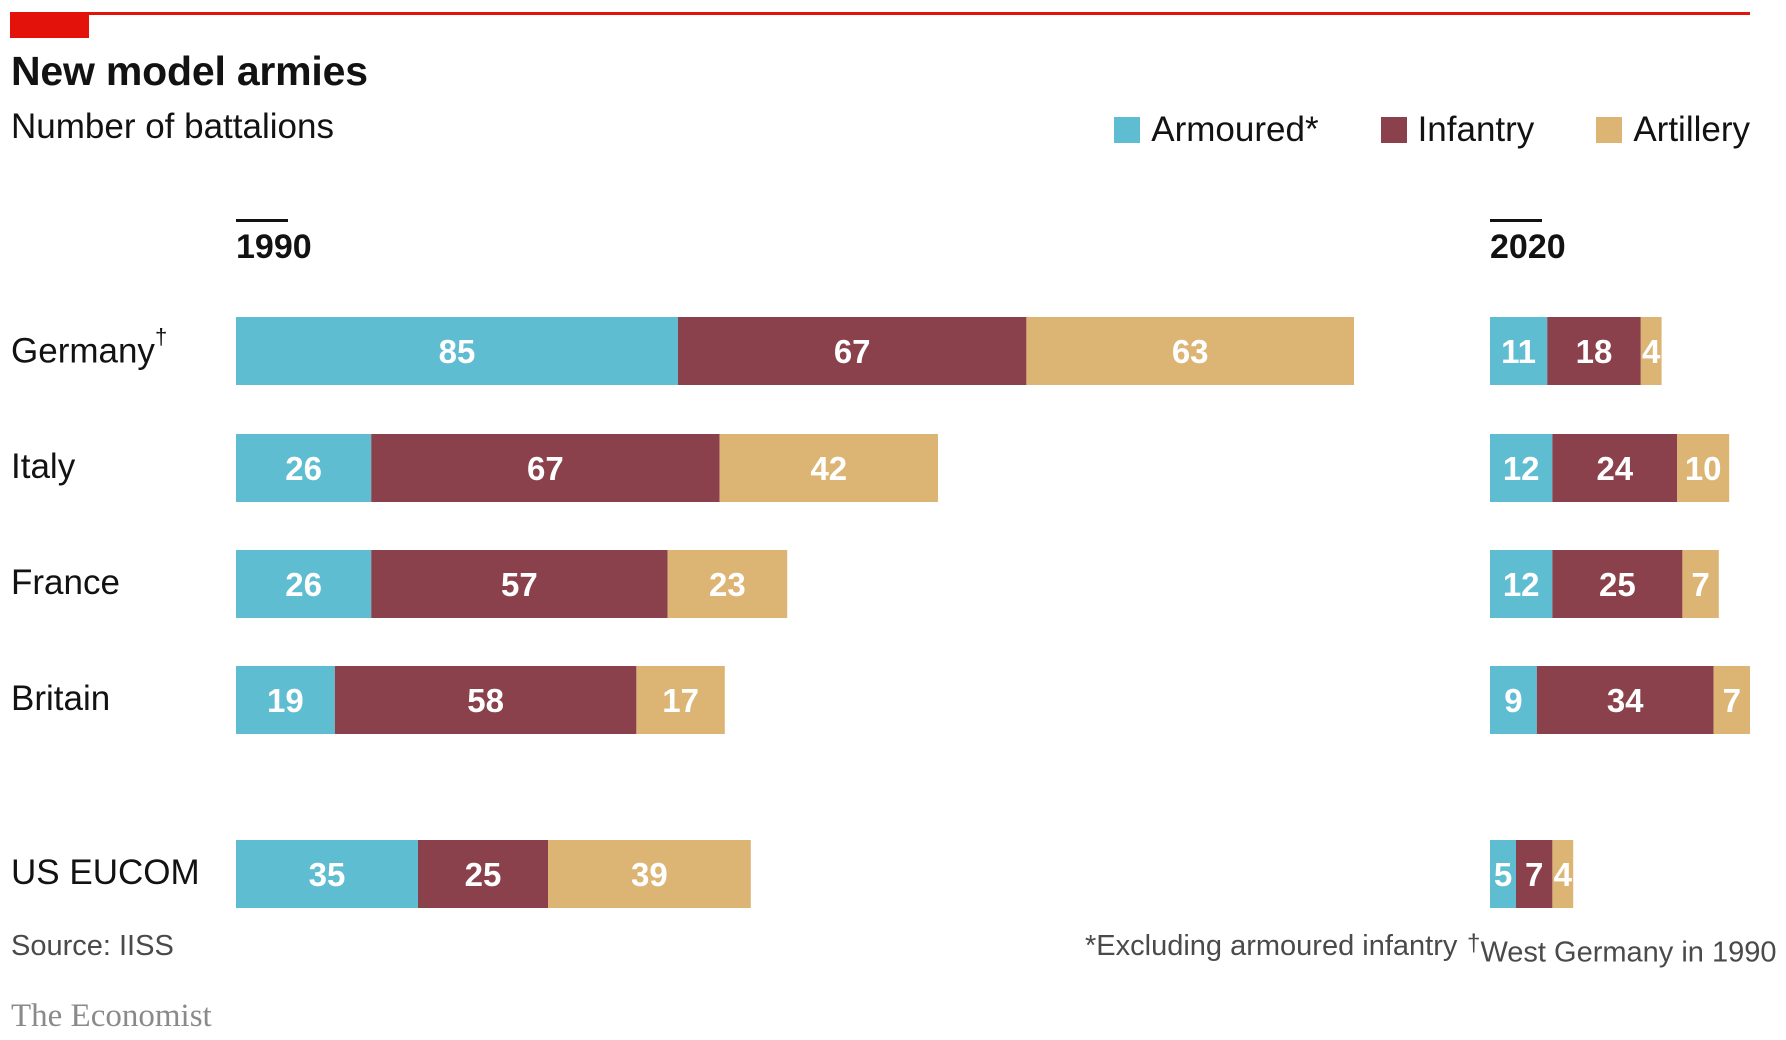 This screenshot has width=1786, height=1040. Describe the element at coordinates (1609, 130) in the screenshot. I see `legend-swatch-artillery` at that location.